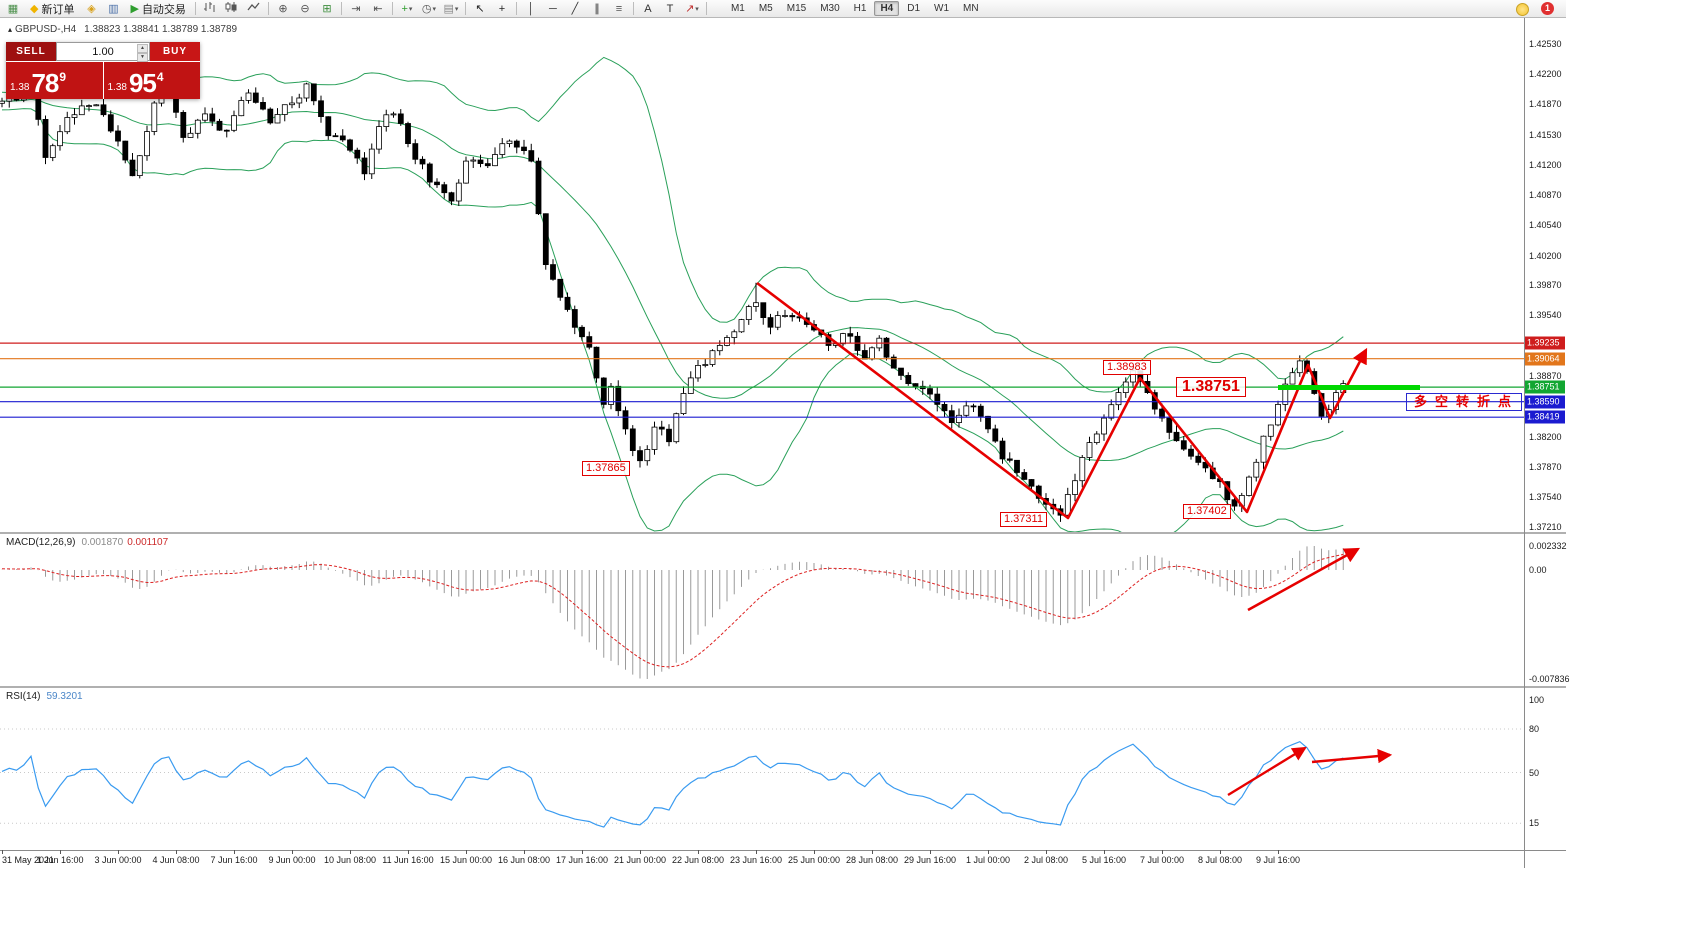 The image size is (1702, 940). Describe the element at coordinates (175, 51) in the screenshot. I see `buy-button: BUY` at that location.